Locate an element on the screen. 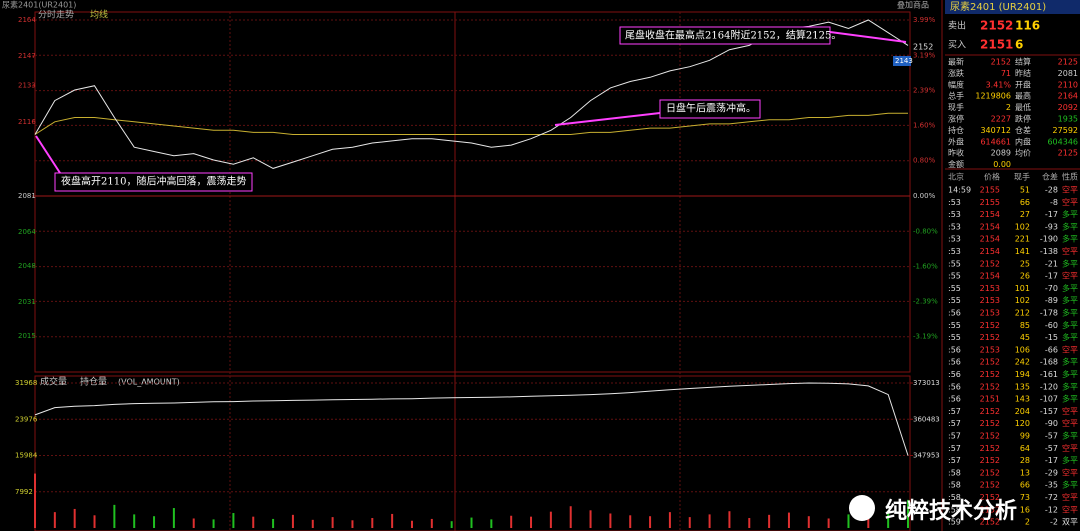 This screenshot has width=1080, height=531. instrument: 尿素2401(UR2401) is located at coordinates (39, 5).